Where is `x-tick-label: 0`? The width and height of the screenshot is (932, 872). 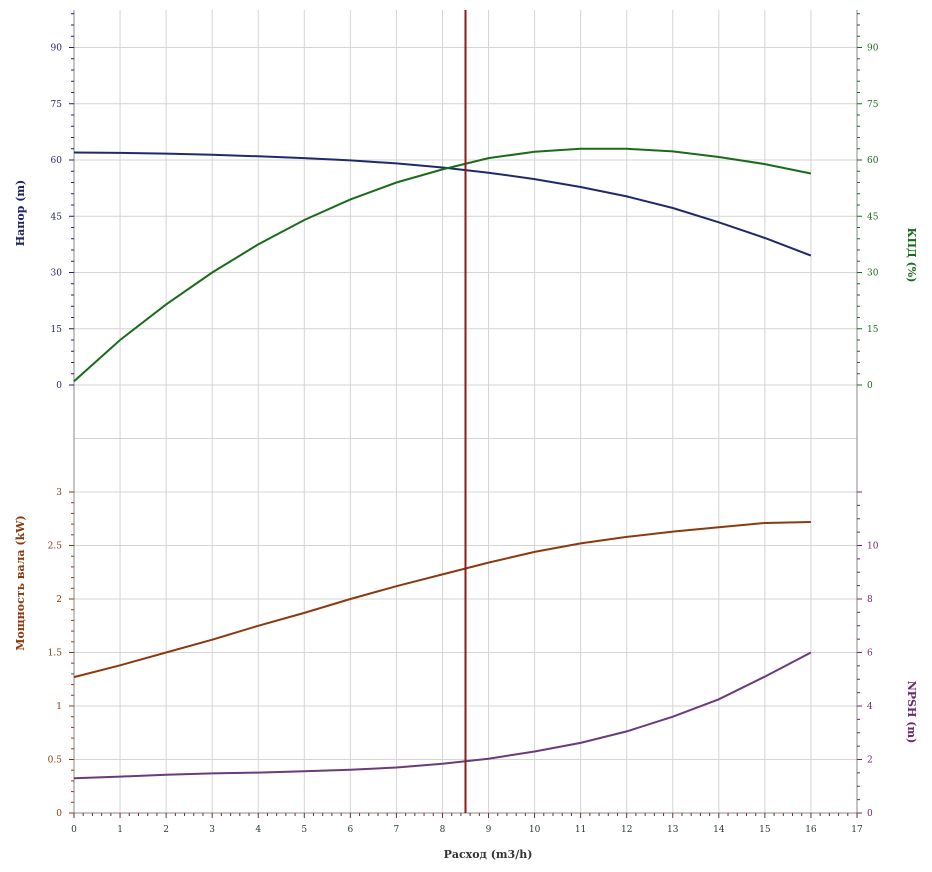 x-tick-label: 0 is located at coordinates (74, 830).